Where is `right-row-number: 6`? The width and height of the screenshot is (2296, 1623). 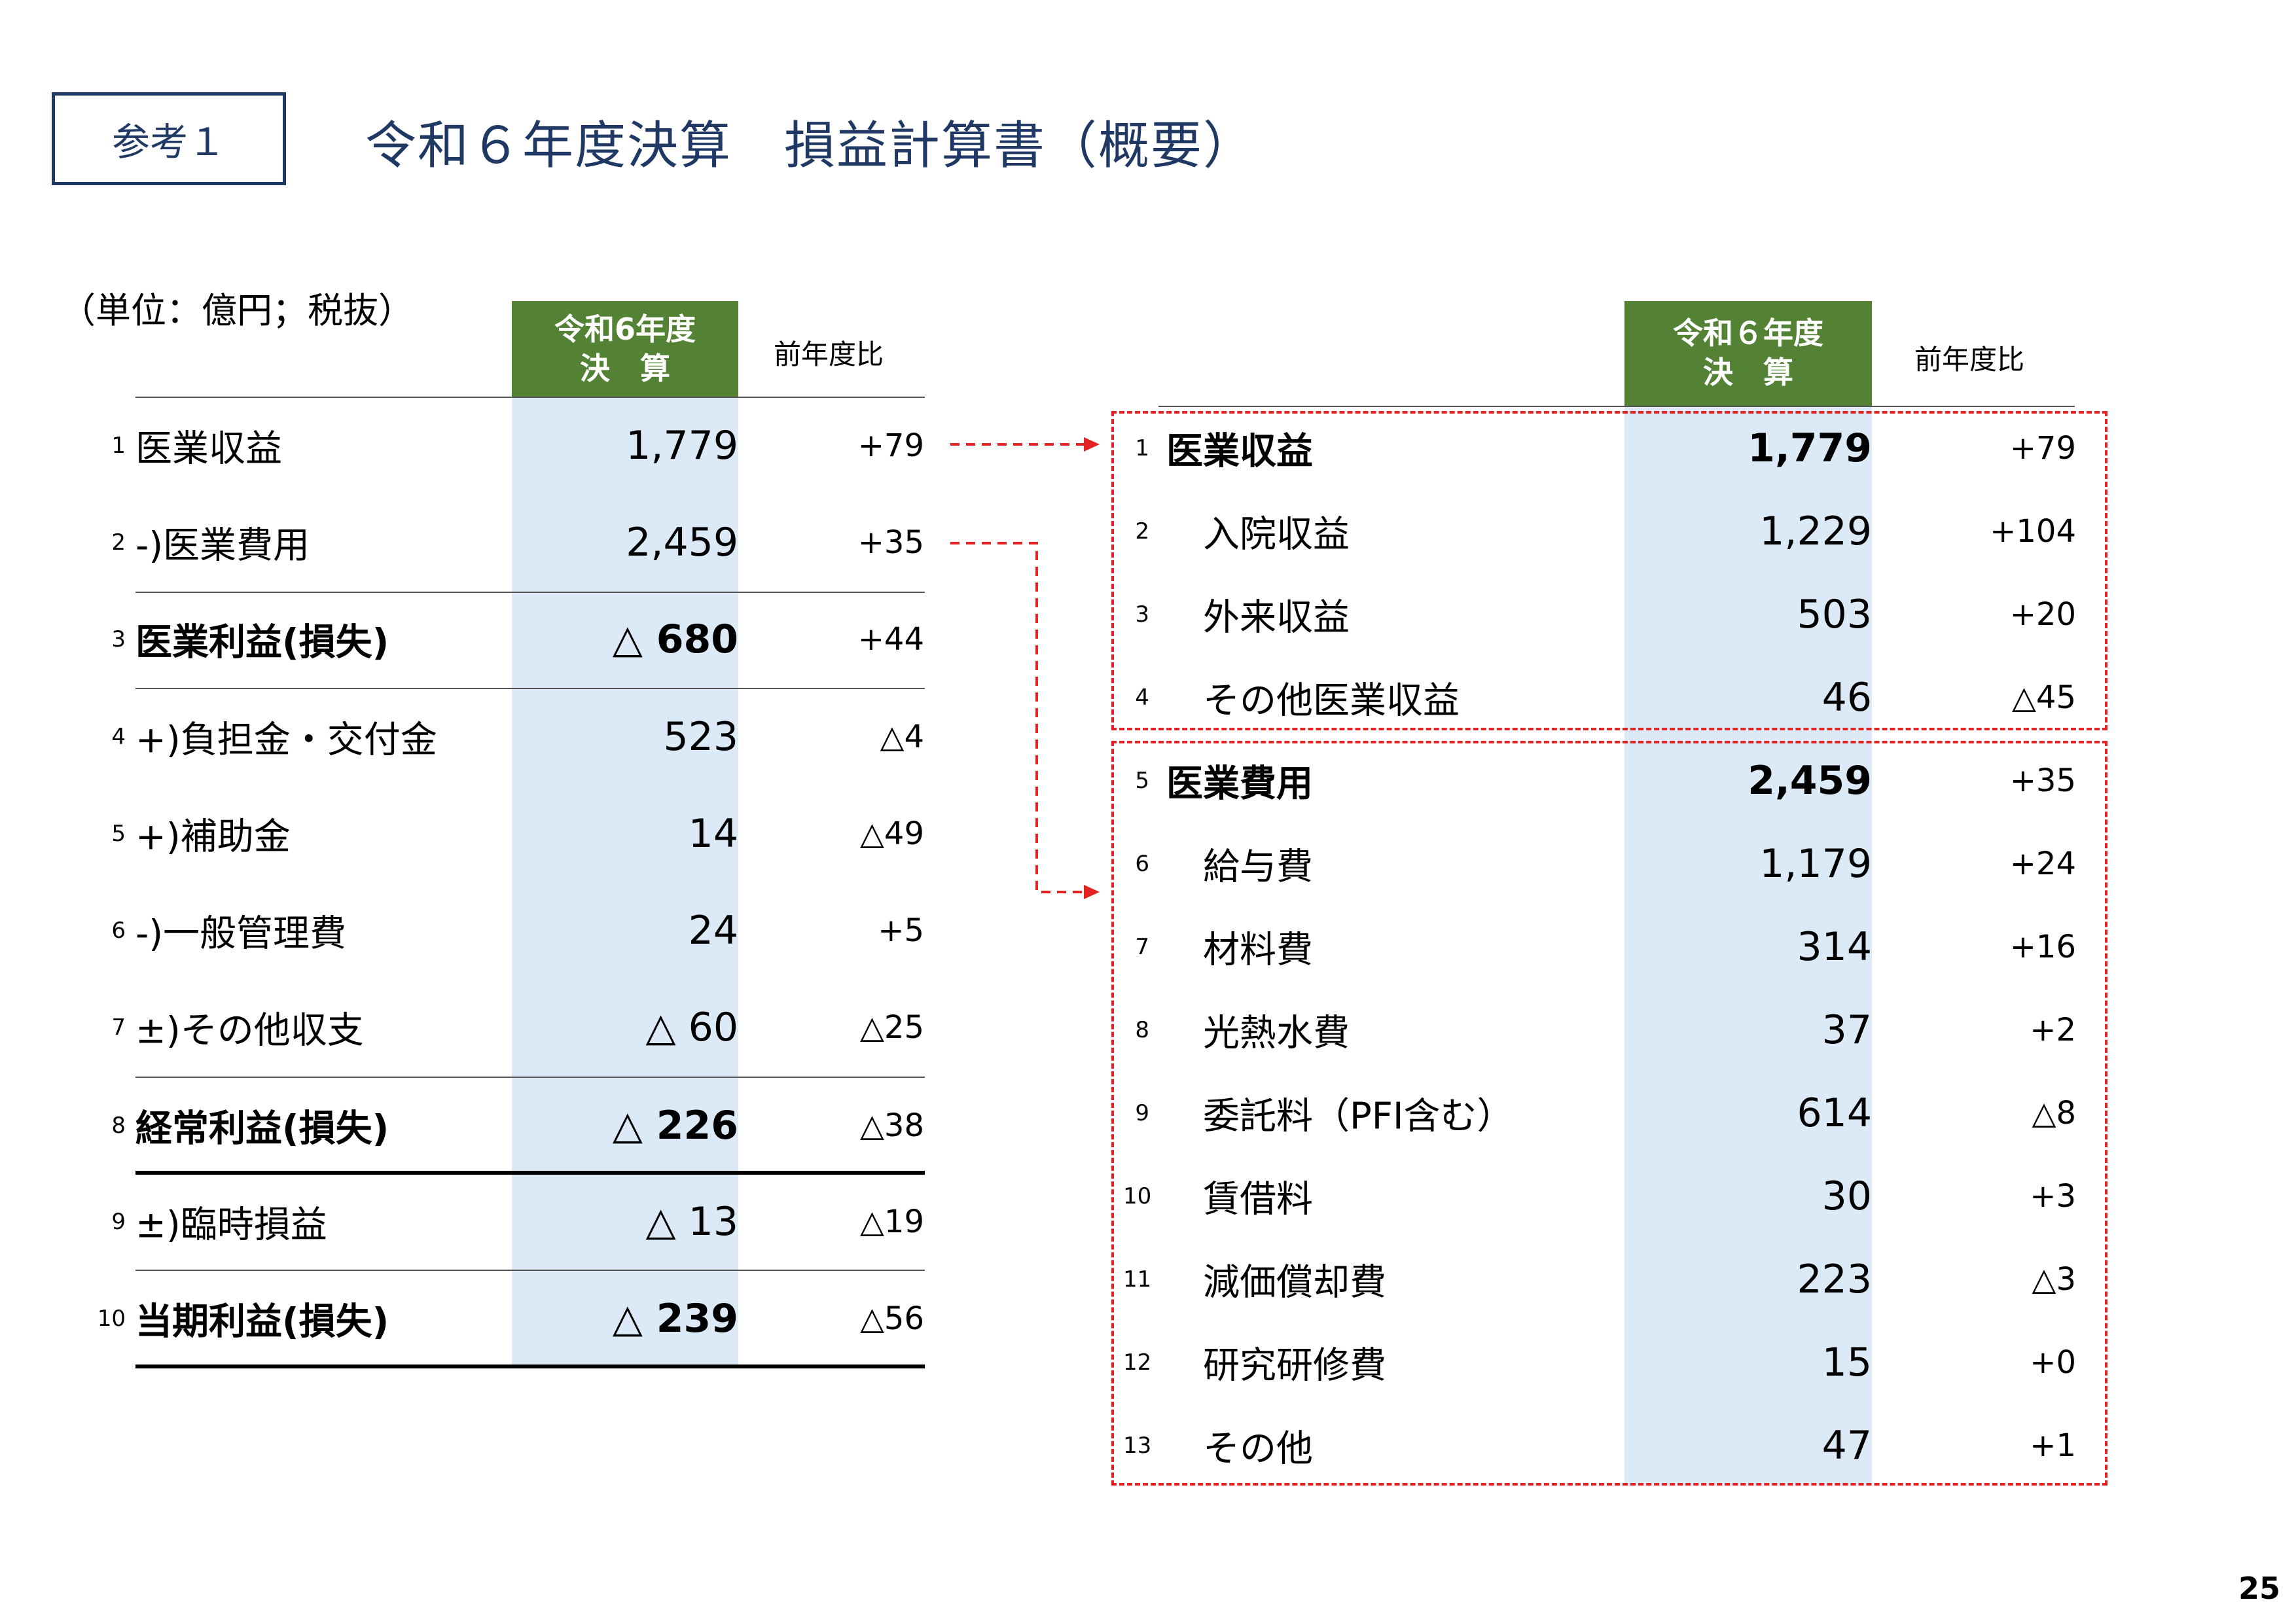 right-row-number: 6 is located at coordinates (1142, 864).